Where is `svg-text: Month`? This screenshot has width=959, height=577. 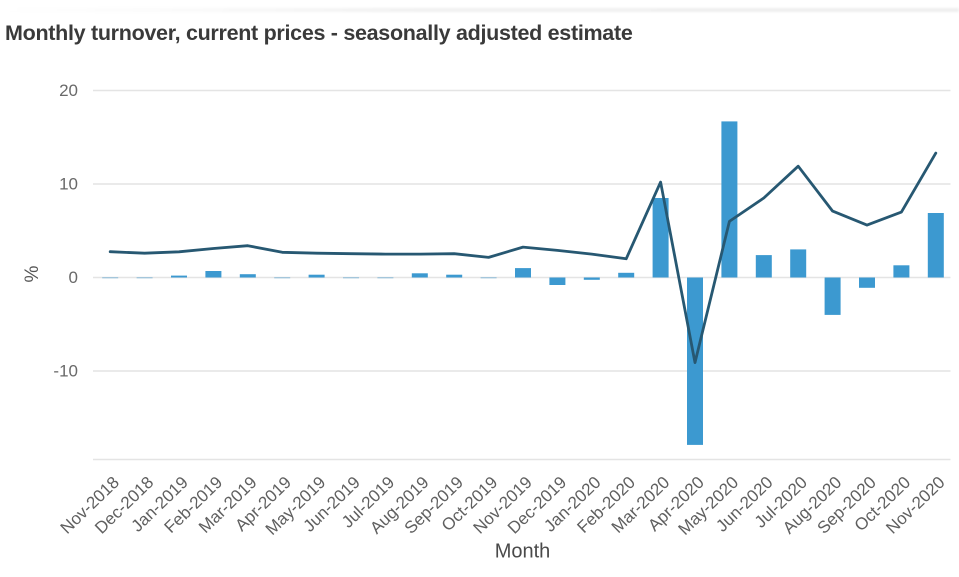
svg-text: Month is located at coordinates (523, 552).